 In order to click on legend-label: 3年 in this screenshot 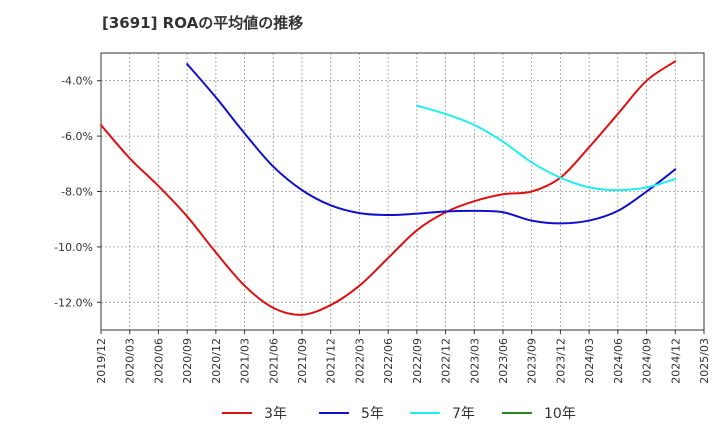, I will do `click(275, 414)`.